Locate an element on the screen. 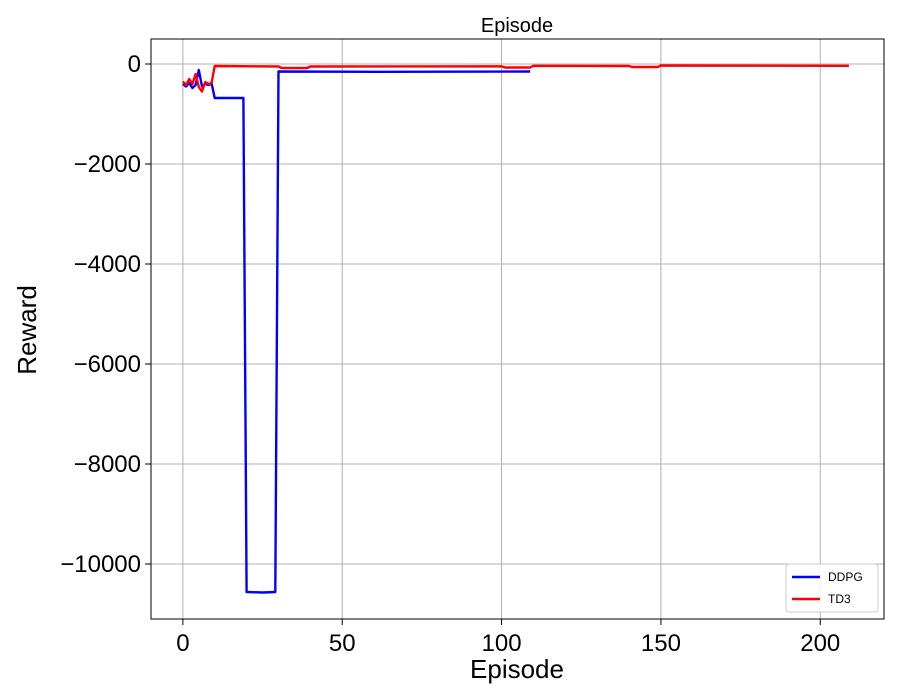 This screenshot has height=700, width=900. x-tick-label: 100 is located at coordinates (502, 643).